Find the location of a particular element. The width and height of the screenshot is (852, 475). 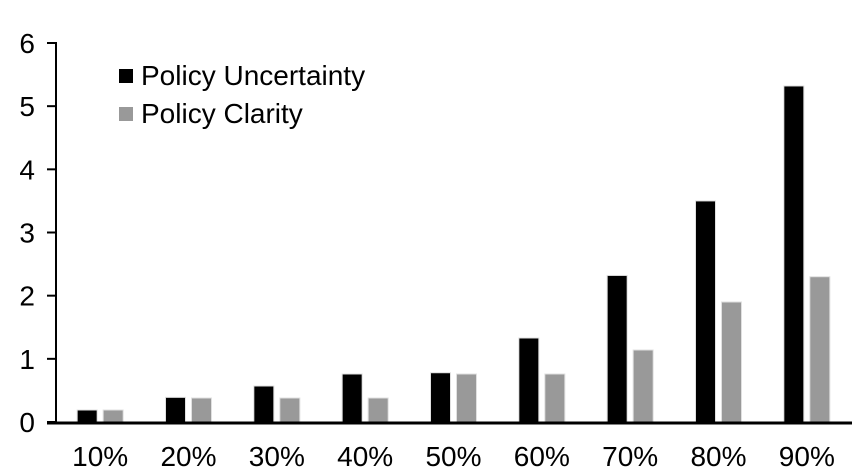

x-tick-label: 40% is located at coordinates (365, 456).